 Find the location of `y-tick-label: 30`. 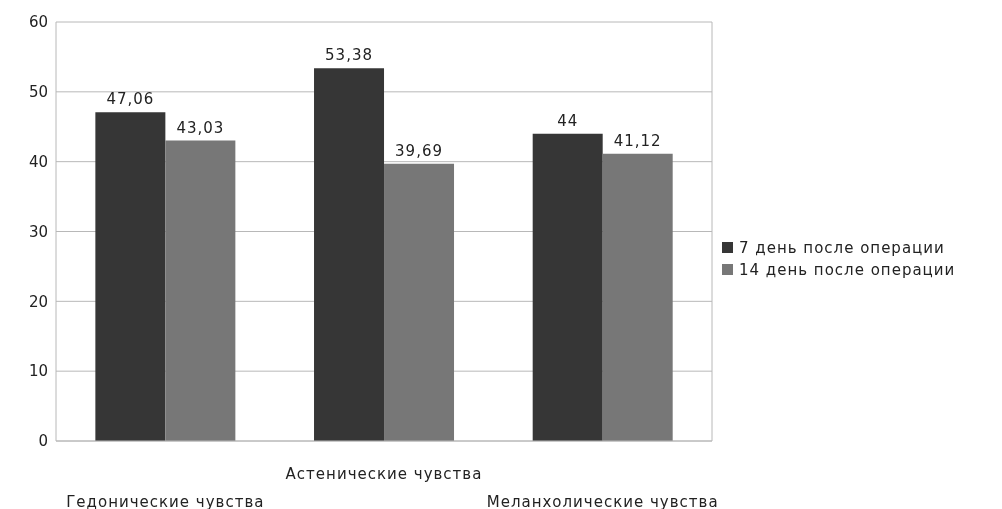

y-tick-label: 30 is located at coordinates (38, 231).